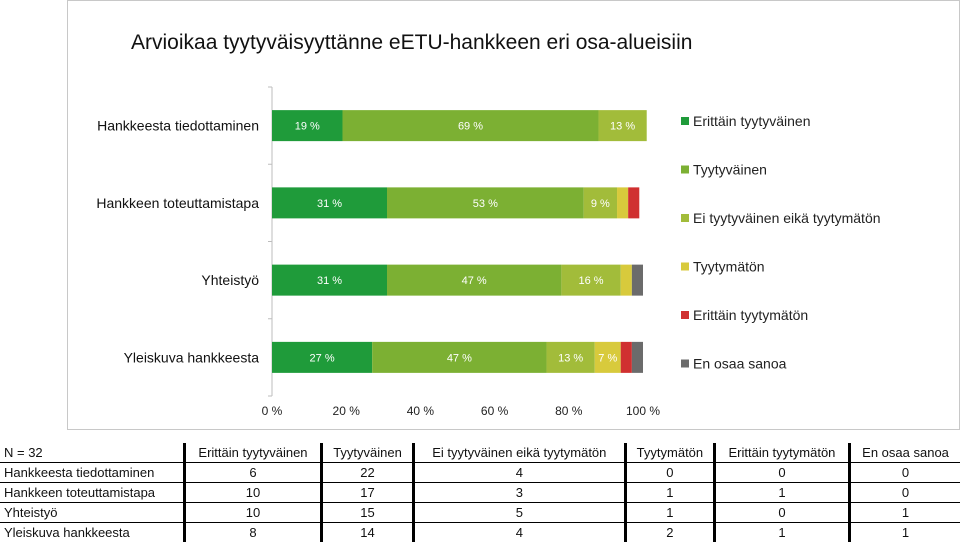  I want to click on table-cell: 15, so click(367, 512).